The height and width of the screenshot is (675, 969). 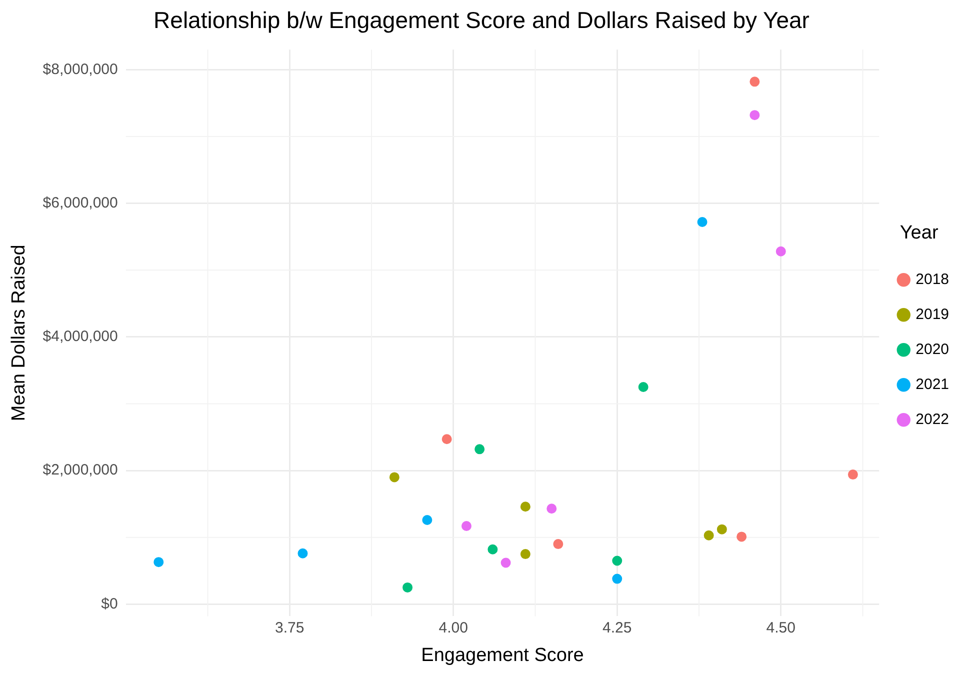 I want to click on y-tick-label: $8,000,000, so click(x=80, y=69).